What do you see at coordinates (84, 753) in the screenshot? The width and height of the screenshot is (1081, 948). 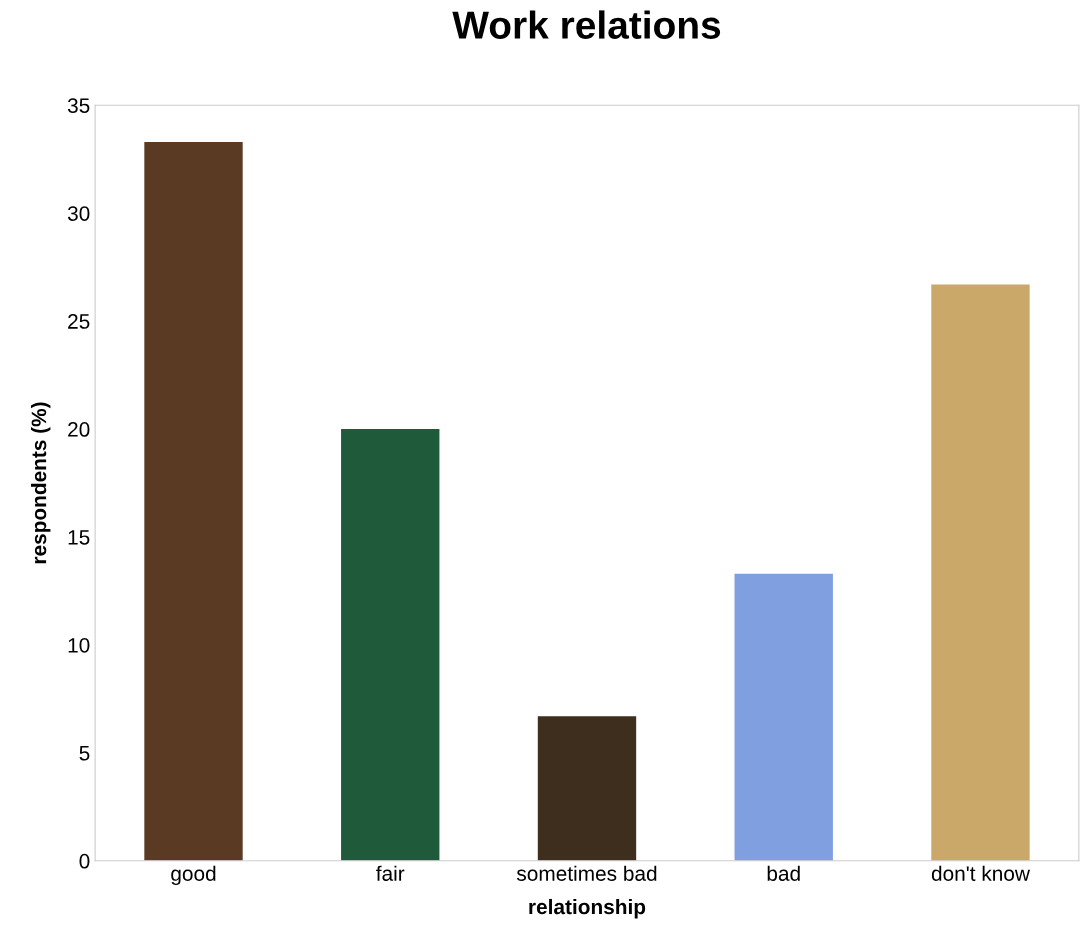 I see `y-tick-label: 5` at bounding box center [84, 753].